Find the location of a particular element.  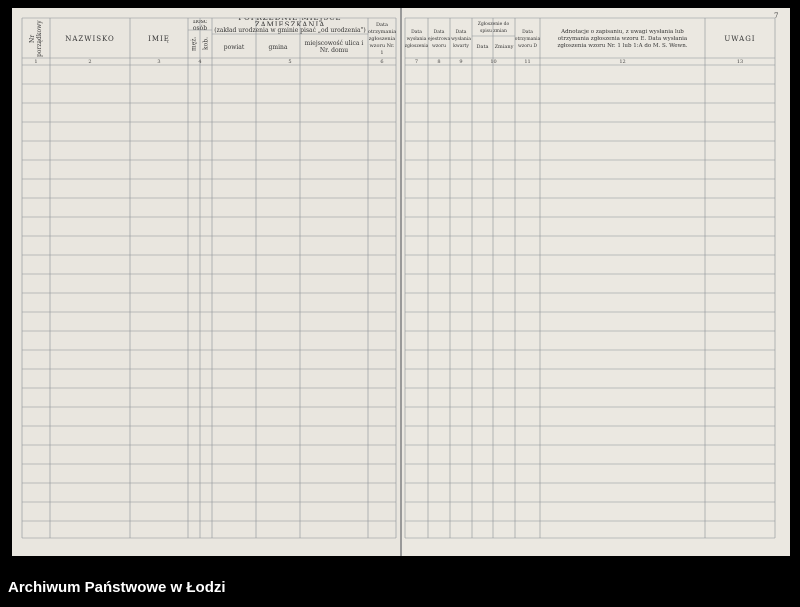

header: NAZWISKO is located at coordinates (90, 38).